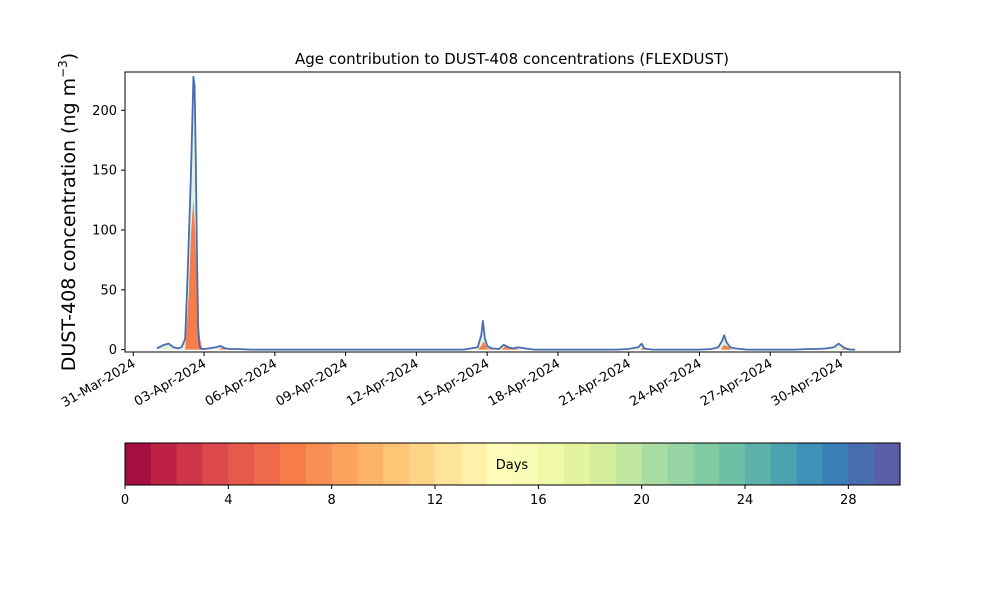 The image size is (1000, 600). Describe the element at coordinates (311, 382) in the screenshot. I see `x-tick-label: 09-Apr-2024` at that location.